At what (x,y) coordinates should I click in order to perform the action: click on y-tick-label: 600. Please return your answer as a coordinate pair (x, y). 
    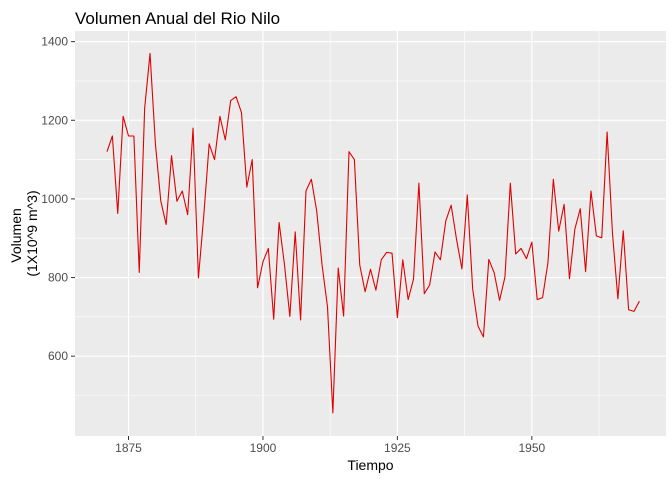
    Looking at the image, I should click on (58, 356).